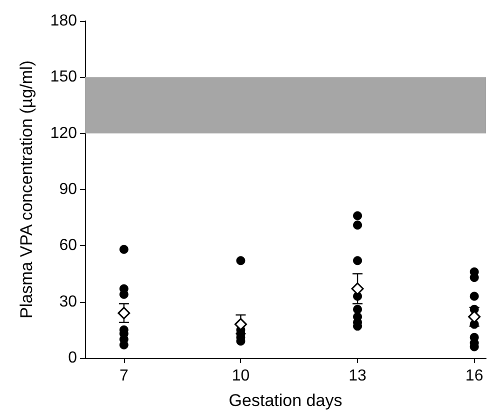 The image size is (498, 420). I want to click on y-tick-label: 150, so click(64, 77).